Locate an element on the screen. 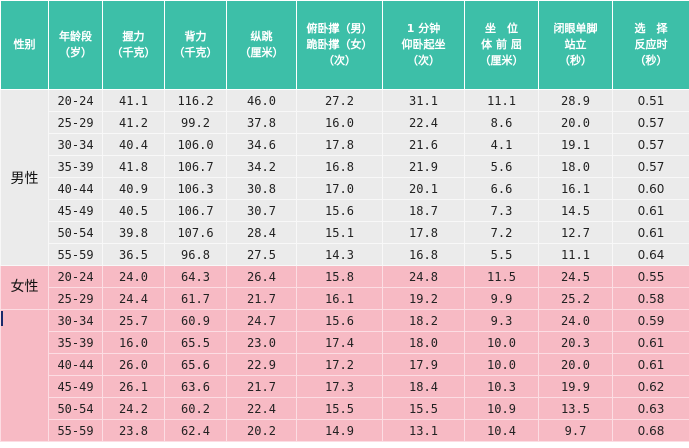 Image resolution: width=689 pixels, height=448 pixels. value-cell: 26.4 is located at coordinates (261, 276).